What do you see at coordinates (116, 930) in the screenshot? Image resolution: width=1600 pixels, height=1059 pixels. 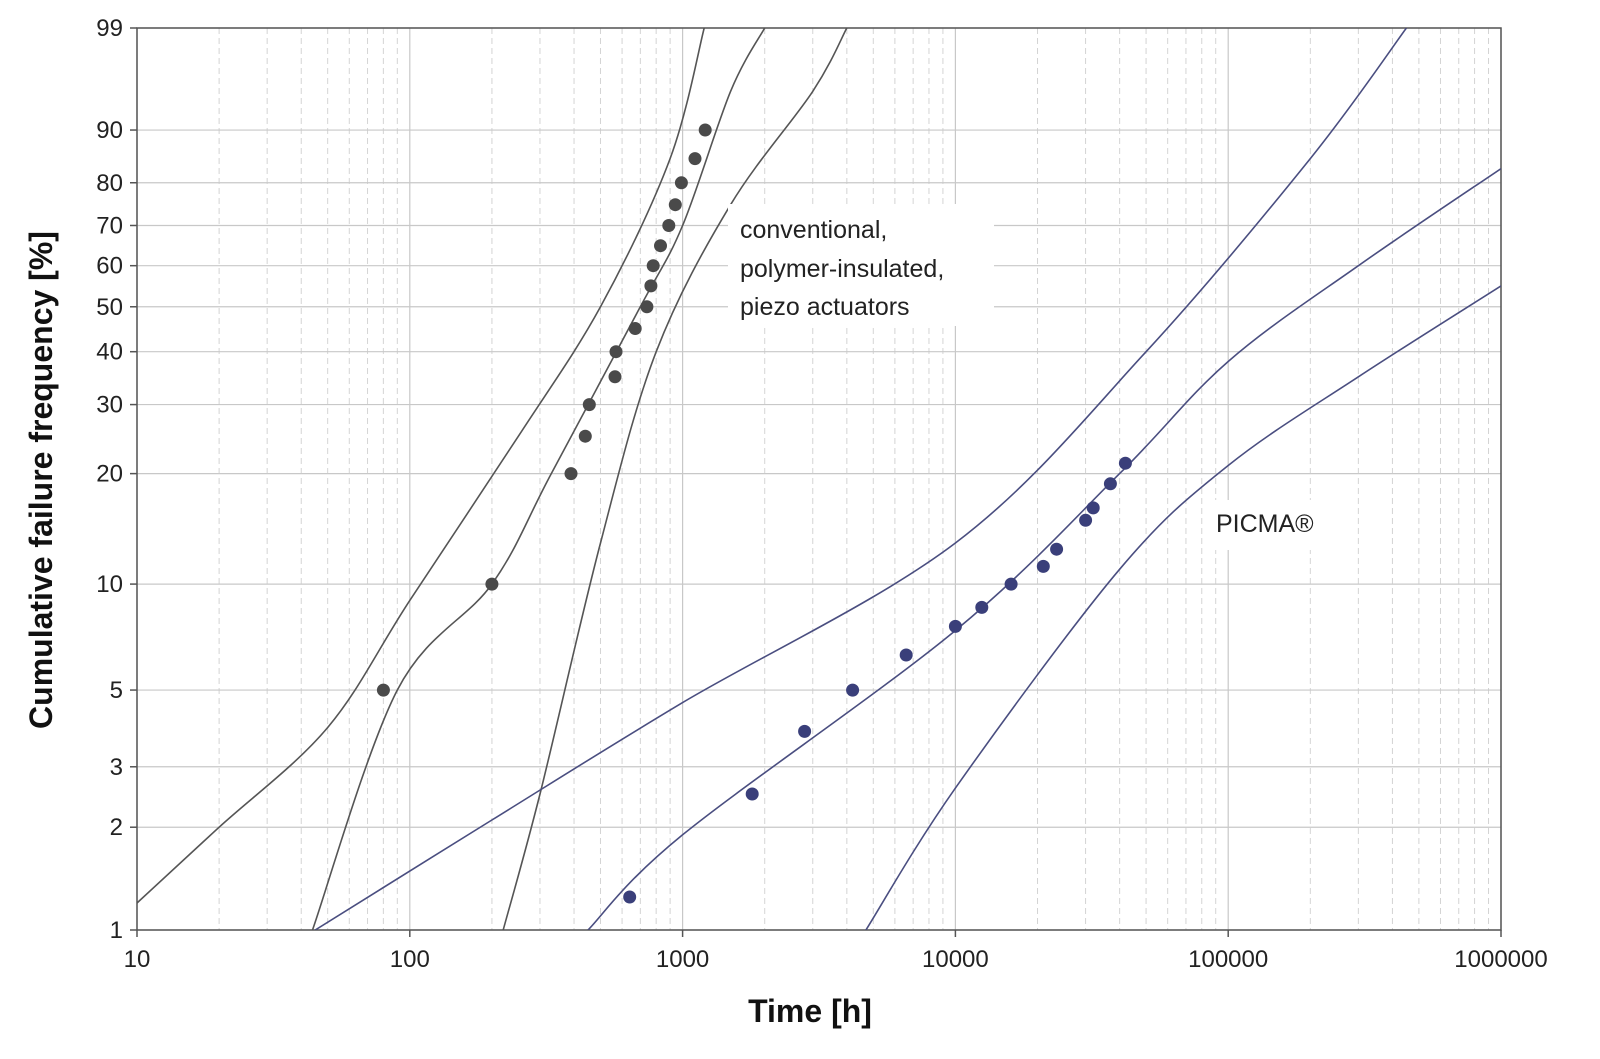 I see `y-tick-label: 1` at bounding box center [116, 930].